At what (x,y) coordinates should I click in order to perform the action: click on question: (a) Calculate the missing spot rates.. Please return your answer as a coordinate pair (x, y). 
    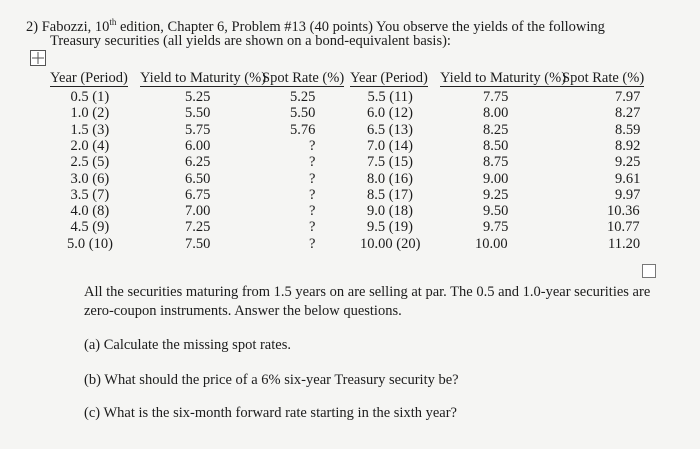
    Looking at the image, I should click on (187, 345).